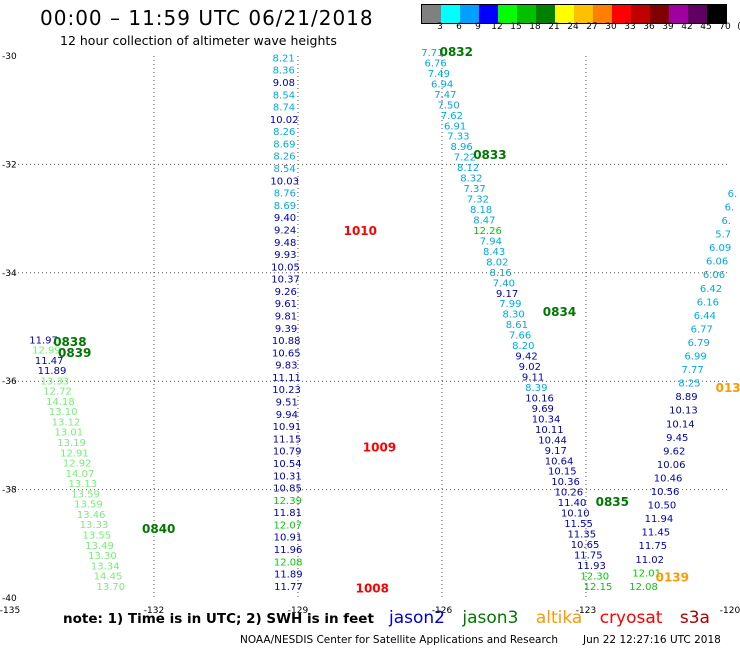 The height and width of the screenshot is (650, 740). What do you see at coordinates (471, 179) in the screenshot?
I see `wave-height-value: 8.32` at bounding box center [471, 179].